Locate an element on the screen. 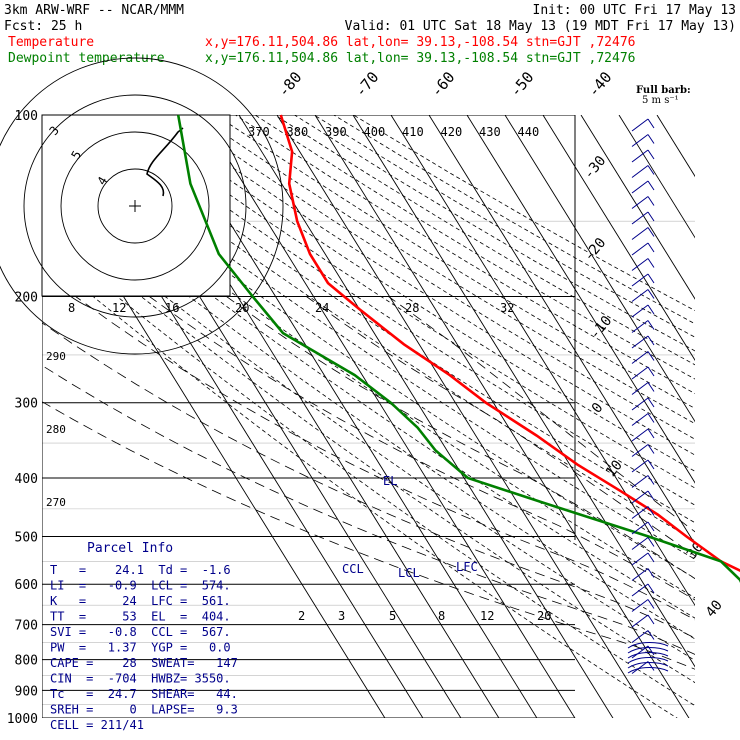 This screenshot has width=740, height=740. pressure-tick-label: 800 is located at coordinates (26, 661).